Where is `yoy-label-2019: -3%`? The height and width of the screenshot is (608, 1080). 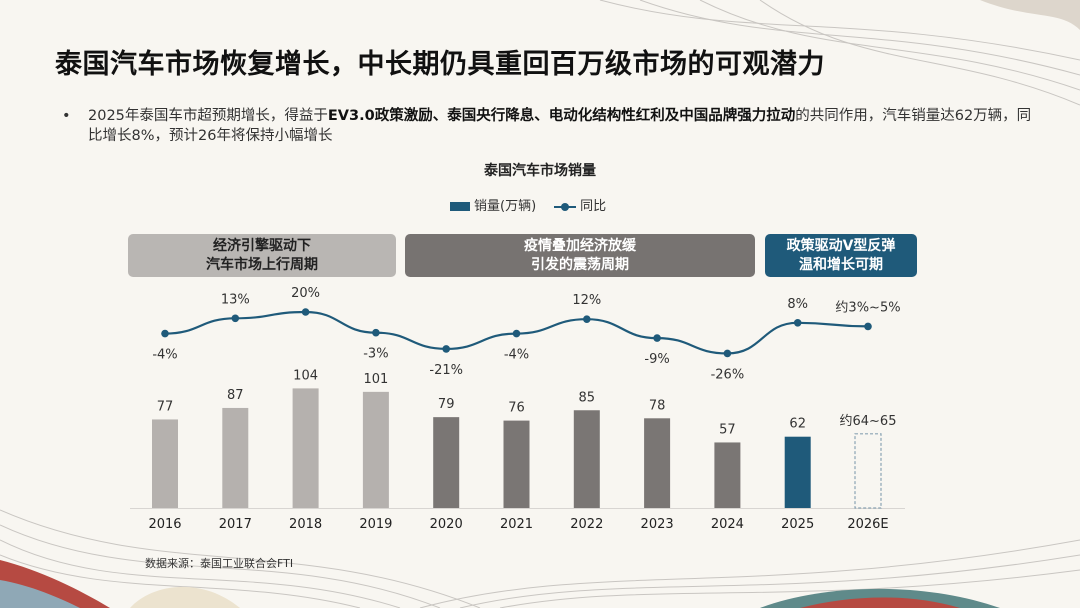
yoy-label-2019: -3% is located at coordinates (375, 354).